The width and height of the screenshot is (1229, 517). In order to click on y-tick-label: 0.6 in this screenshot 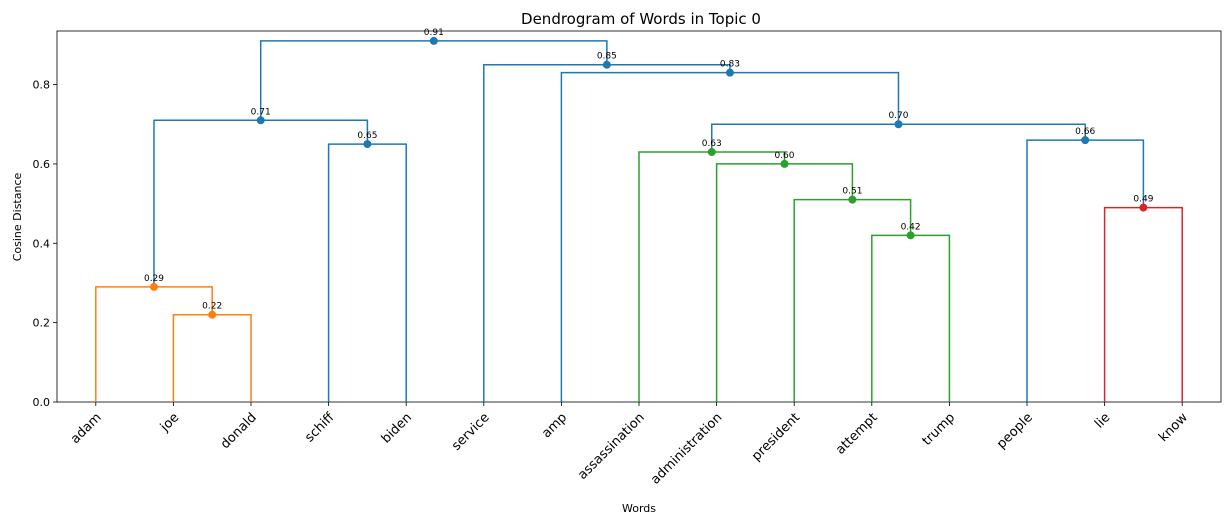, I will do `click(42, 164)`.